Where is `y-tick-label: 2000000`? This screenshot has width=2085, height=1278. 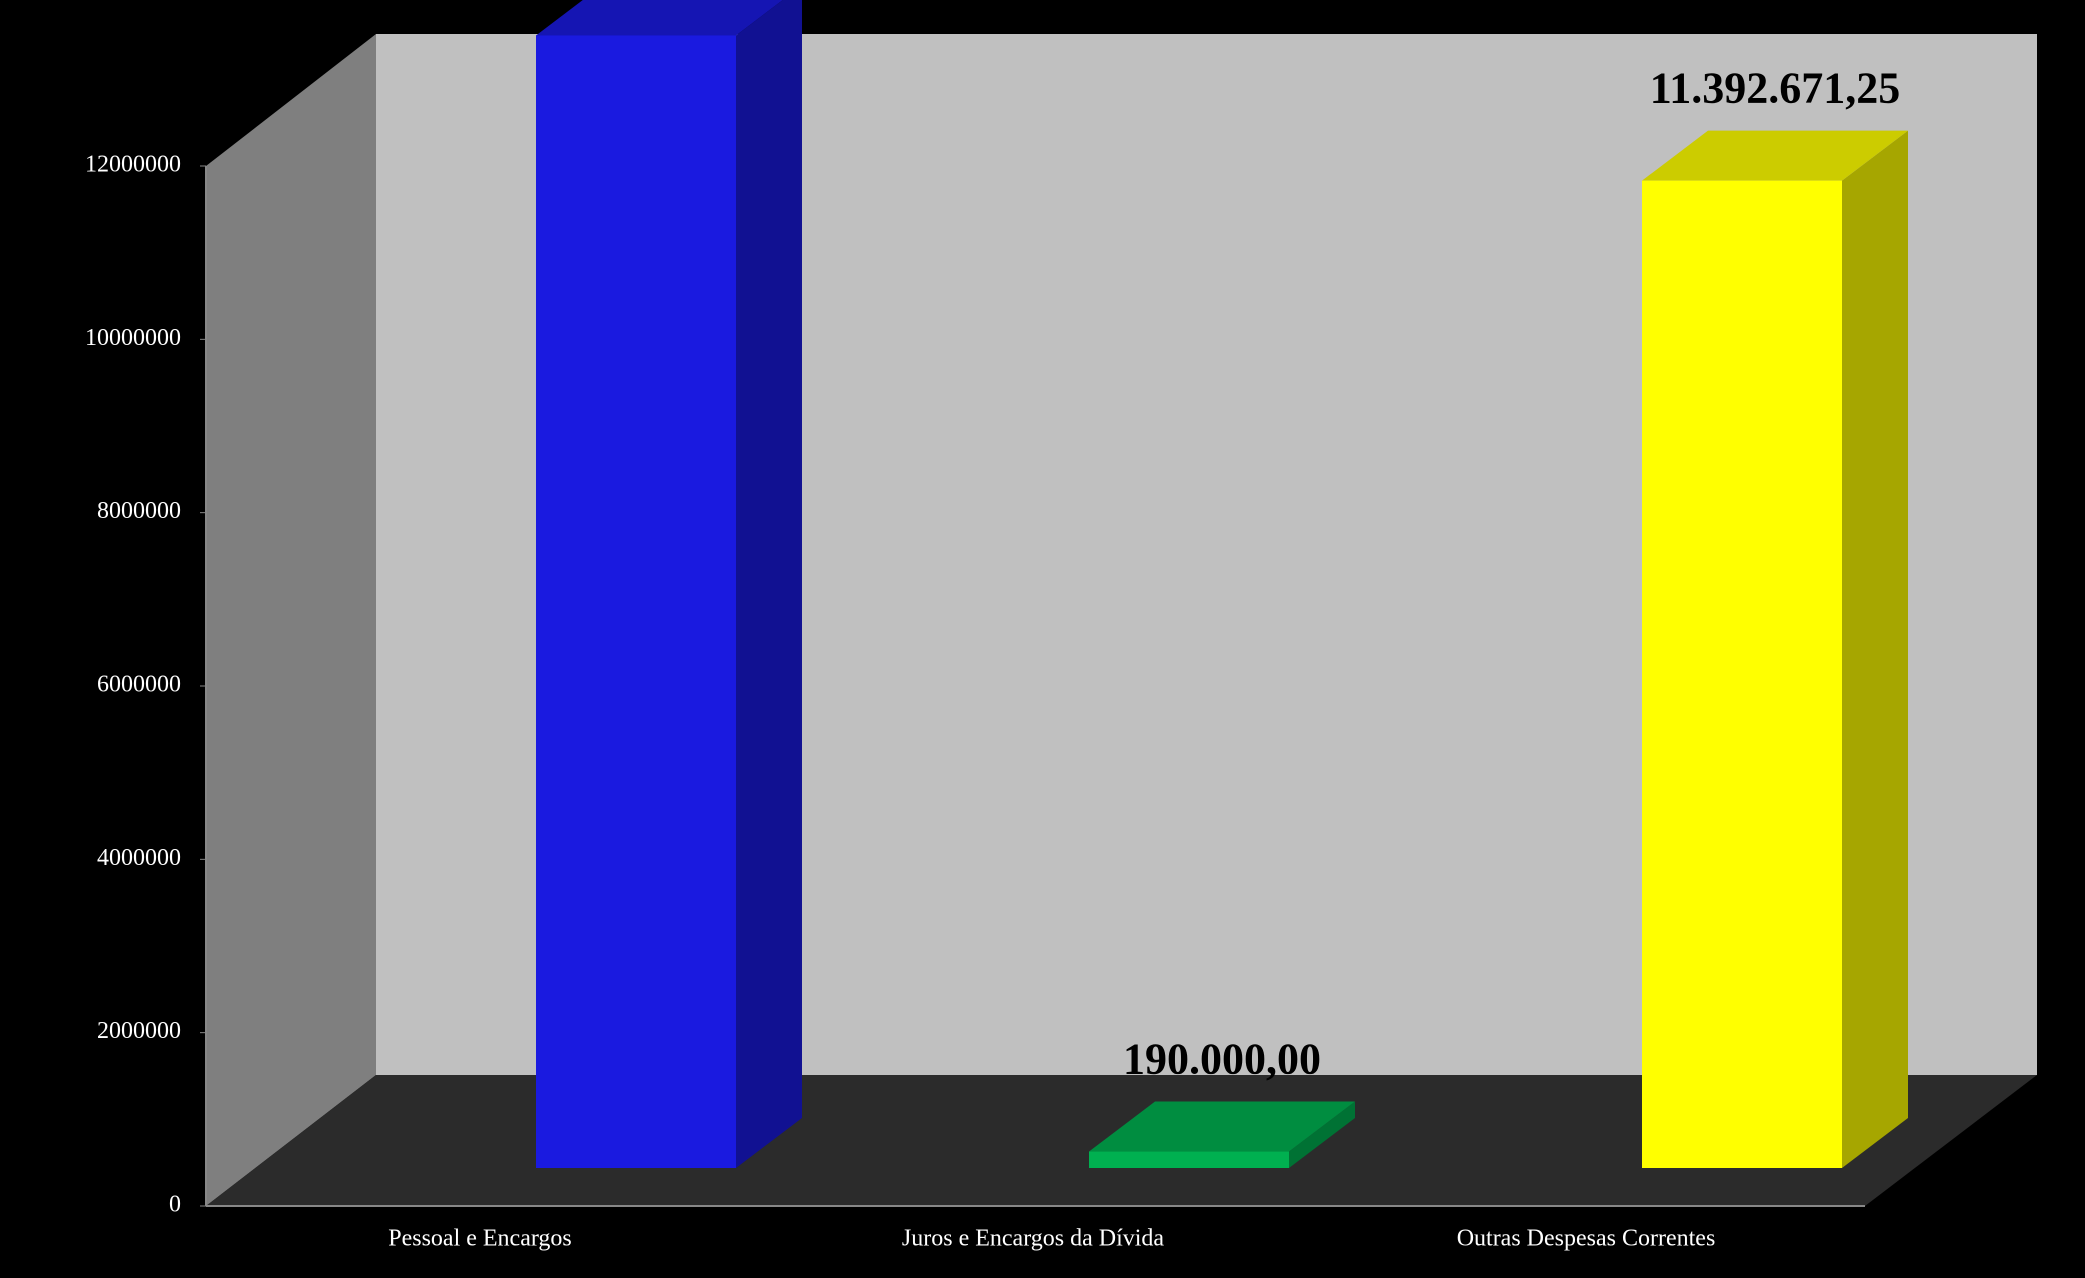
y-tick-label: 2000000 is located at coordinates (139, 1031).